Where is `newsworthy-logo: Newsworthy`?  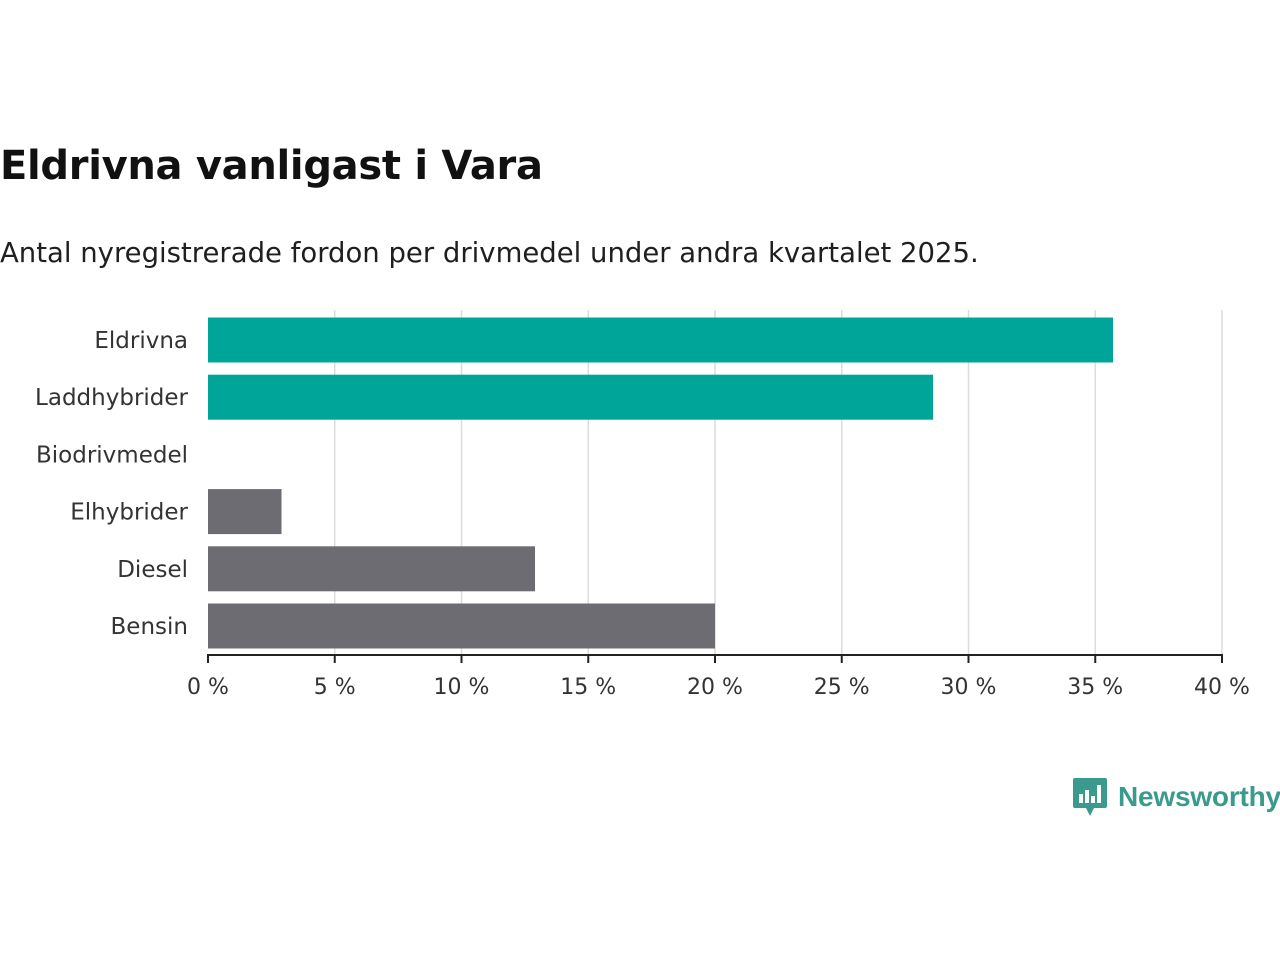 newsworthy-logo: Newsworthy is located at coordinates (1176, 797).